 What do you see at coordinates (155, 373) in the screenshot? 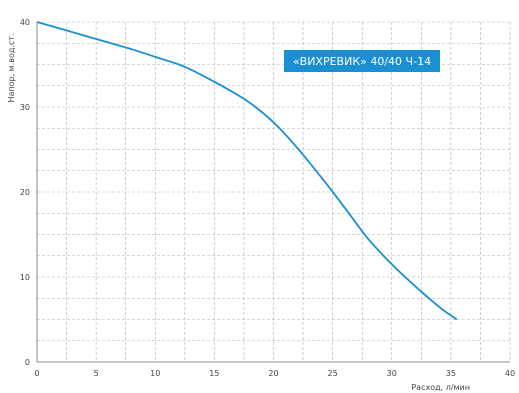
I see `x-tick-label: 10` at bounding box center [155, 373].